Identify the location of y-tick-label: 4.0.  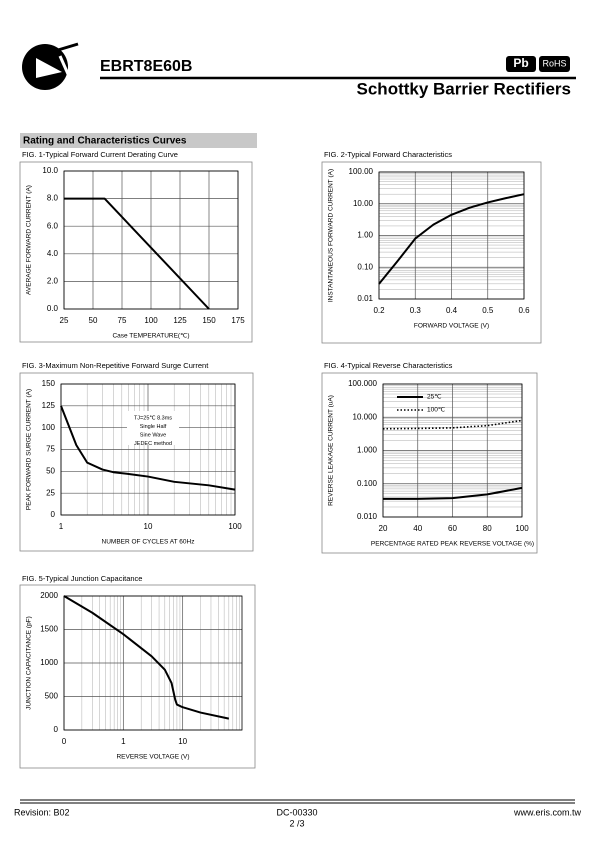
(53, 253).